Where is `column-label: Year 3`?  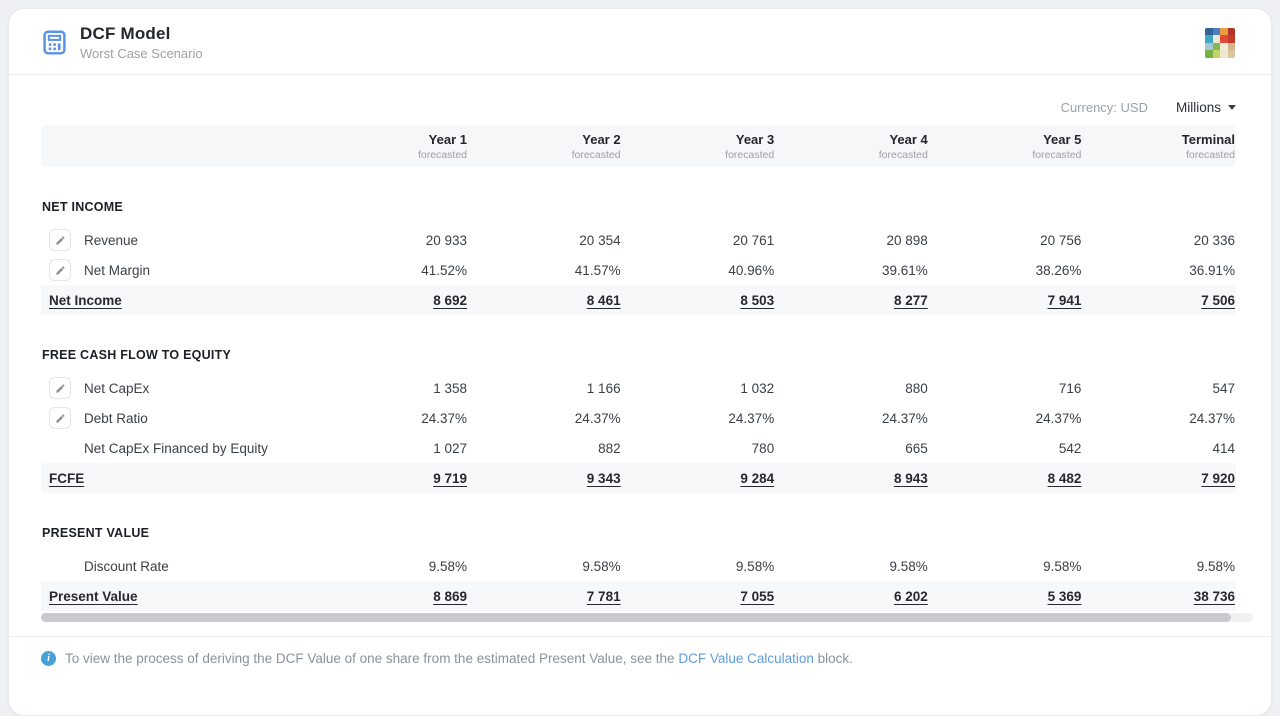 column-label: Year 3 is located at coordinates (755, 139).